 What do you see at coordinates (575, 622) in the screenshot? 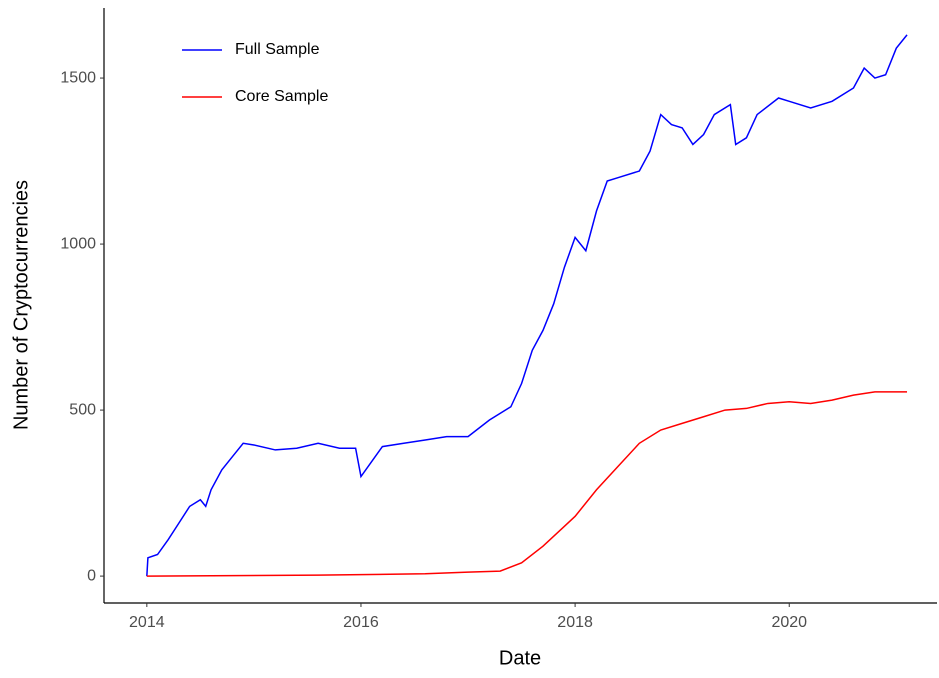
I see `x-tick-label: 2018` at bounding box center [575, 622].